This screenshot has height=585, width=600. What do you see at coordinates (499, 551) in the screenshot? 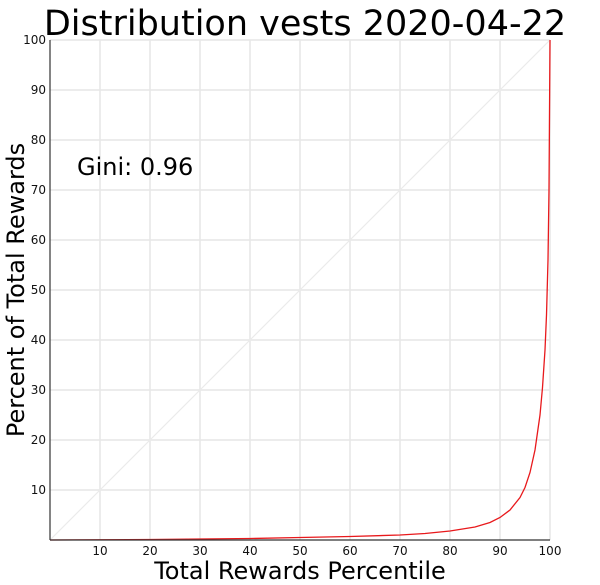
I see `x-tick-label: 90` at bounding box center [499, 551].